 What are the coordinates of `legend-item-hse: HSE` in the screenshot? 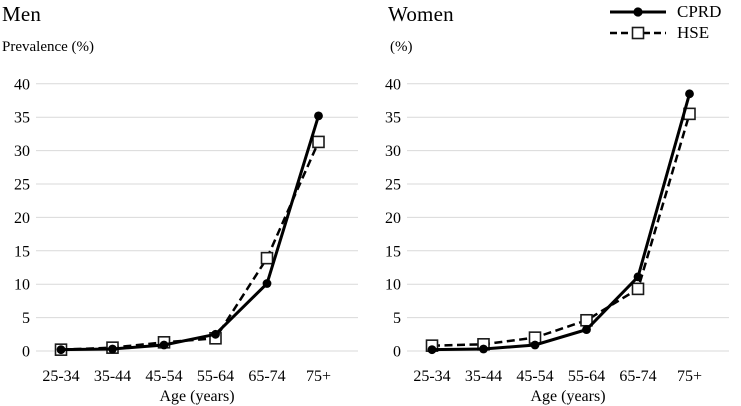 It's located at (664, 32).